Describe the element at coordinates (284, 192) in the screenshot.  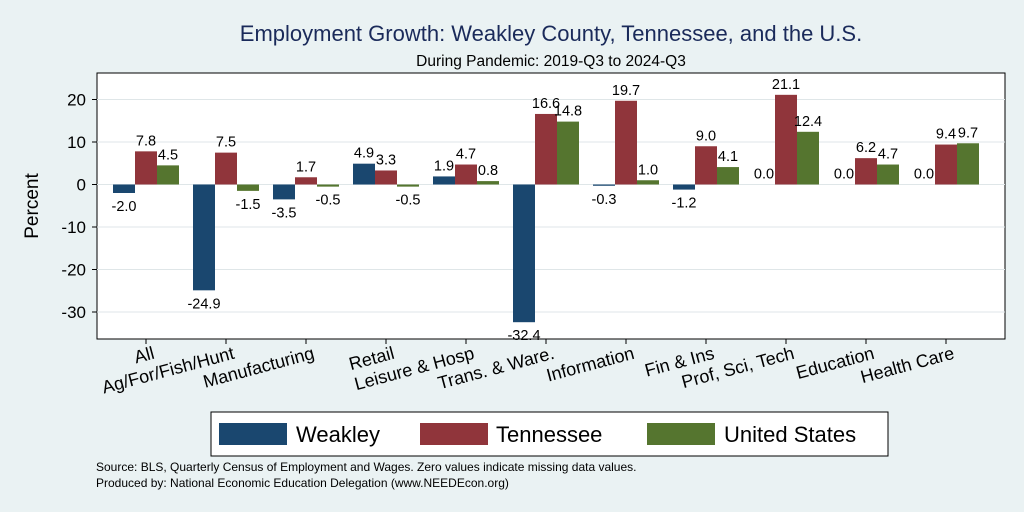
I see `bar-weakley-manufacturing` at that location.